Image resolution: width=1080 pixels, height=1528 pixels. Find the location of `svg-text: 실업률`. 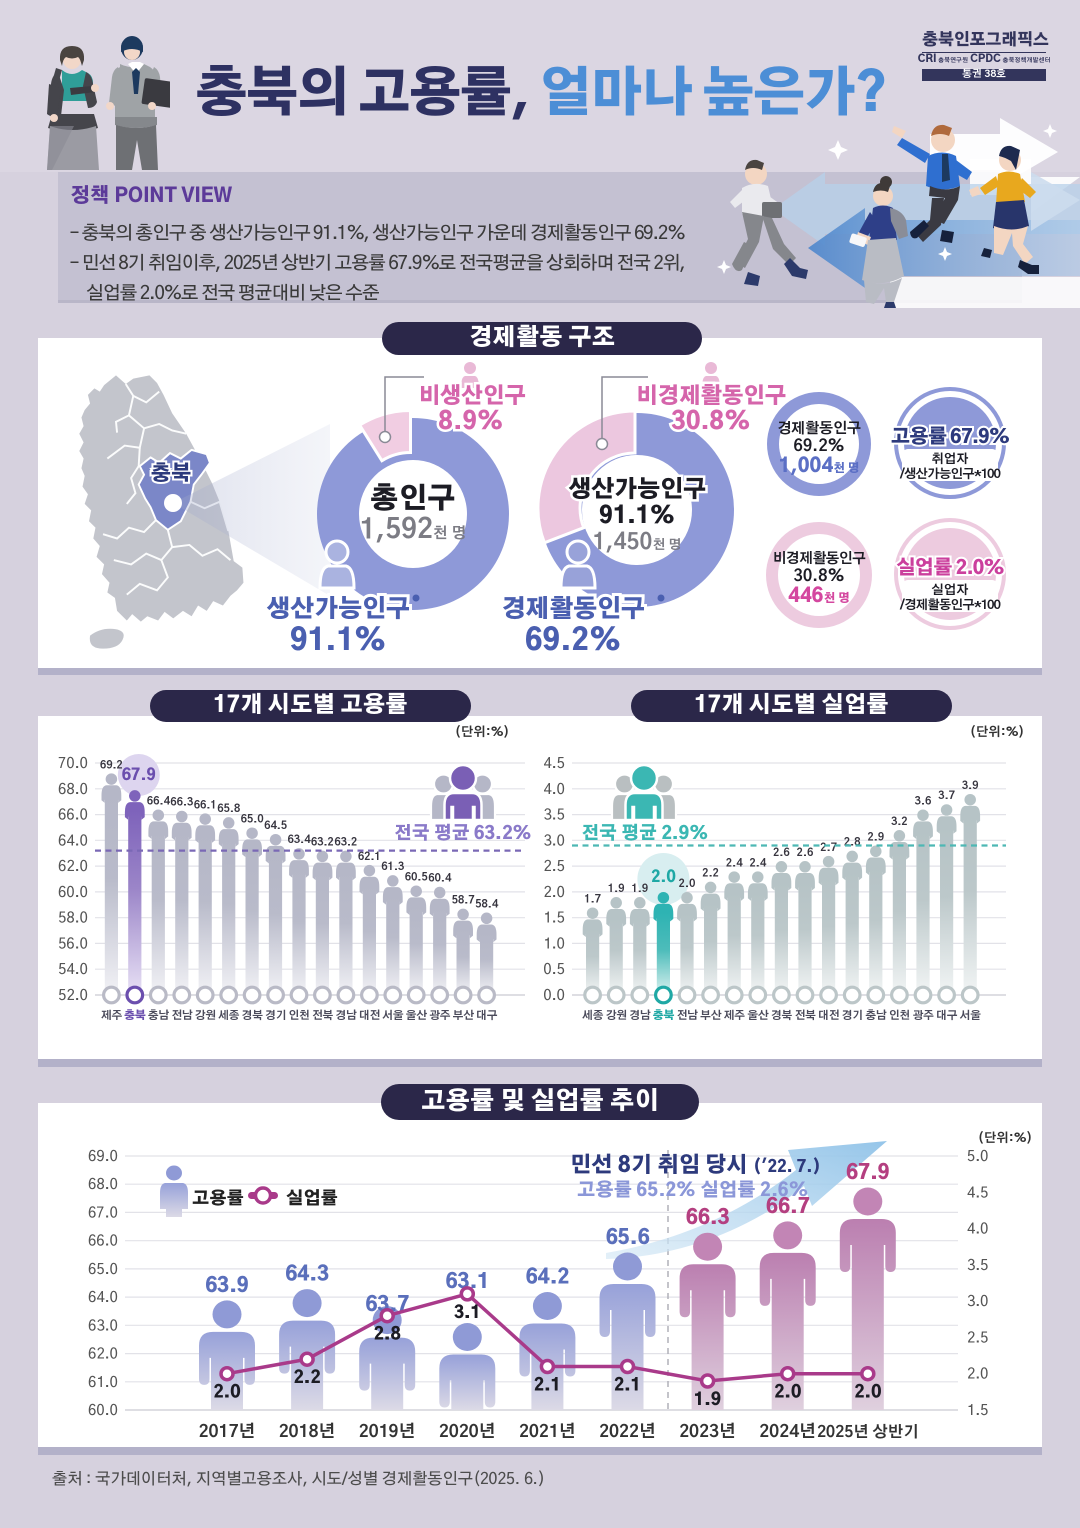

svg-text: 실업률 is located at coordinates (312, 1198).